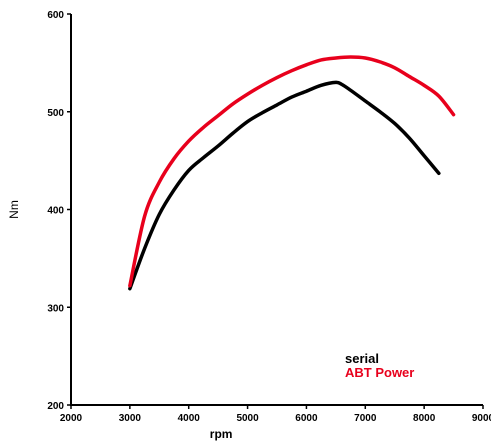 The height and width of the screenshot is (441, 491). What do you see at coordinates (362, 358) in the screenshot?
I see `legend-entry-serial: serial` at bounding box center [362, 358].